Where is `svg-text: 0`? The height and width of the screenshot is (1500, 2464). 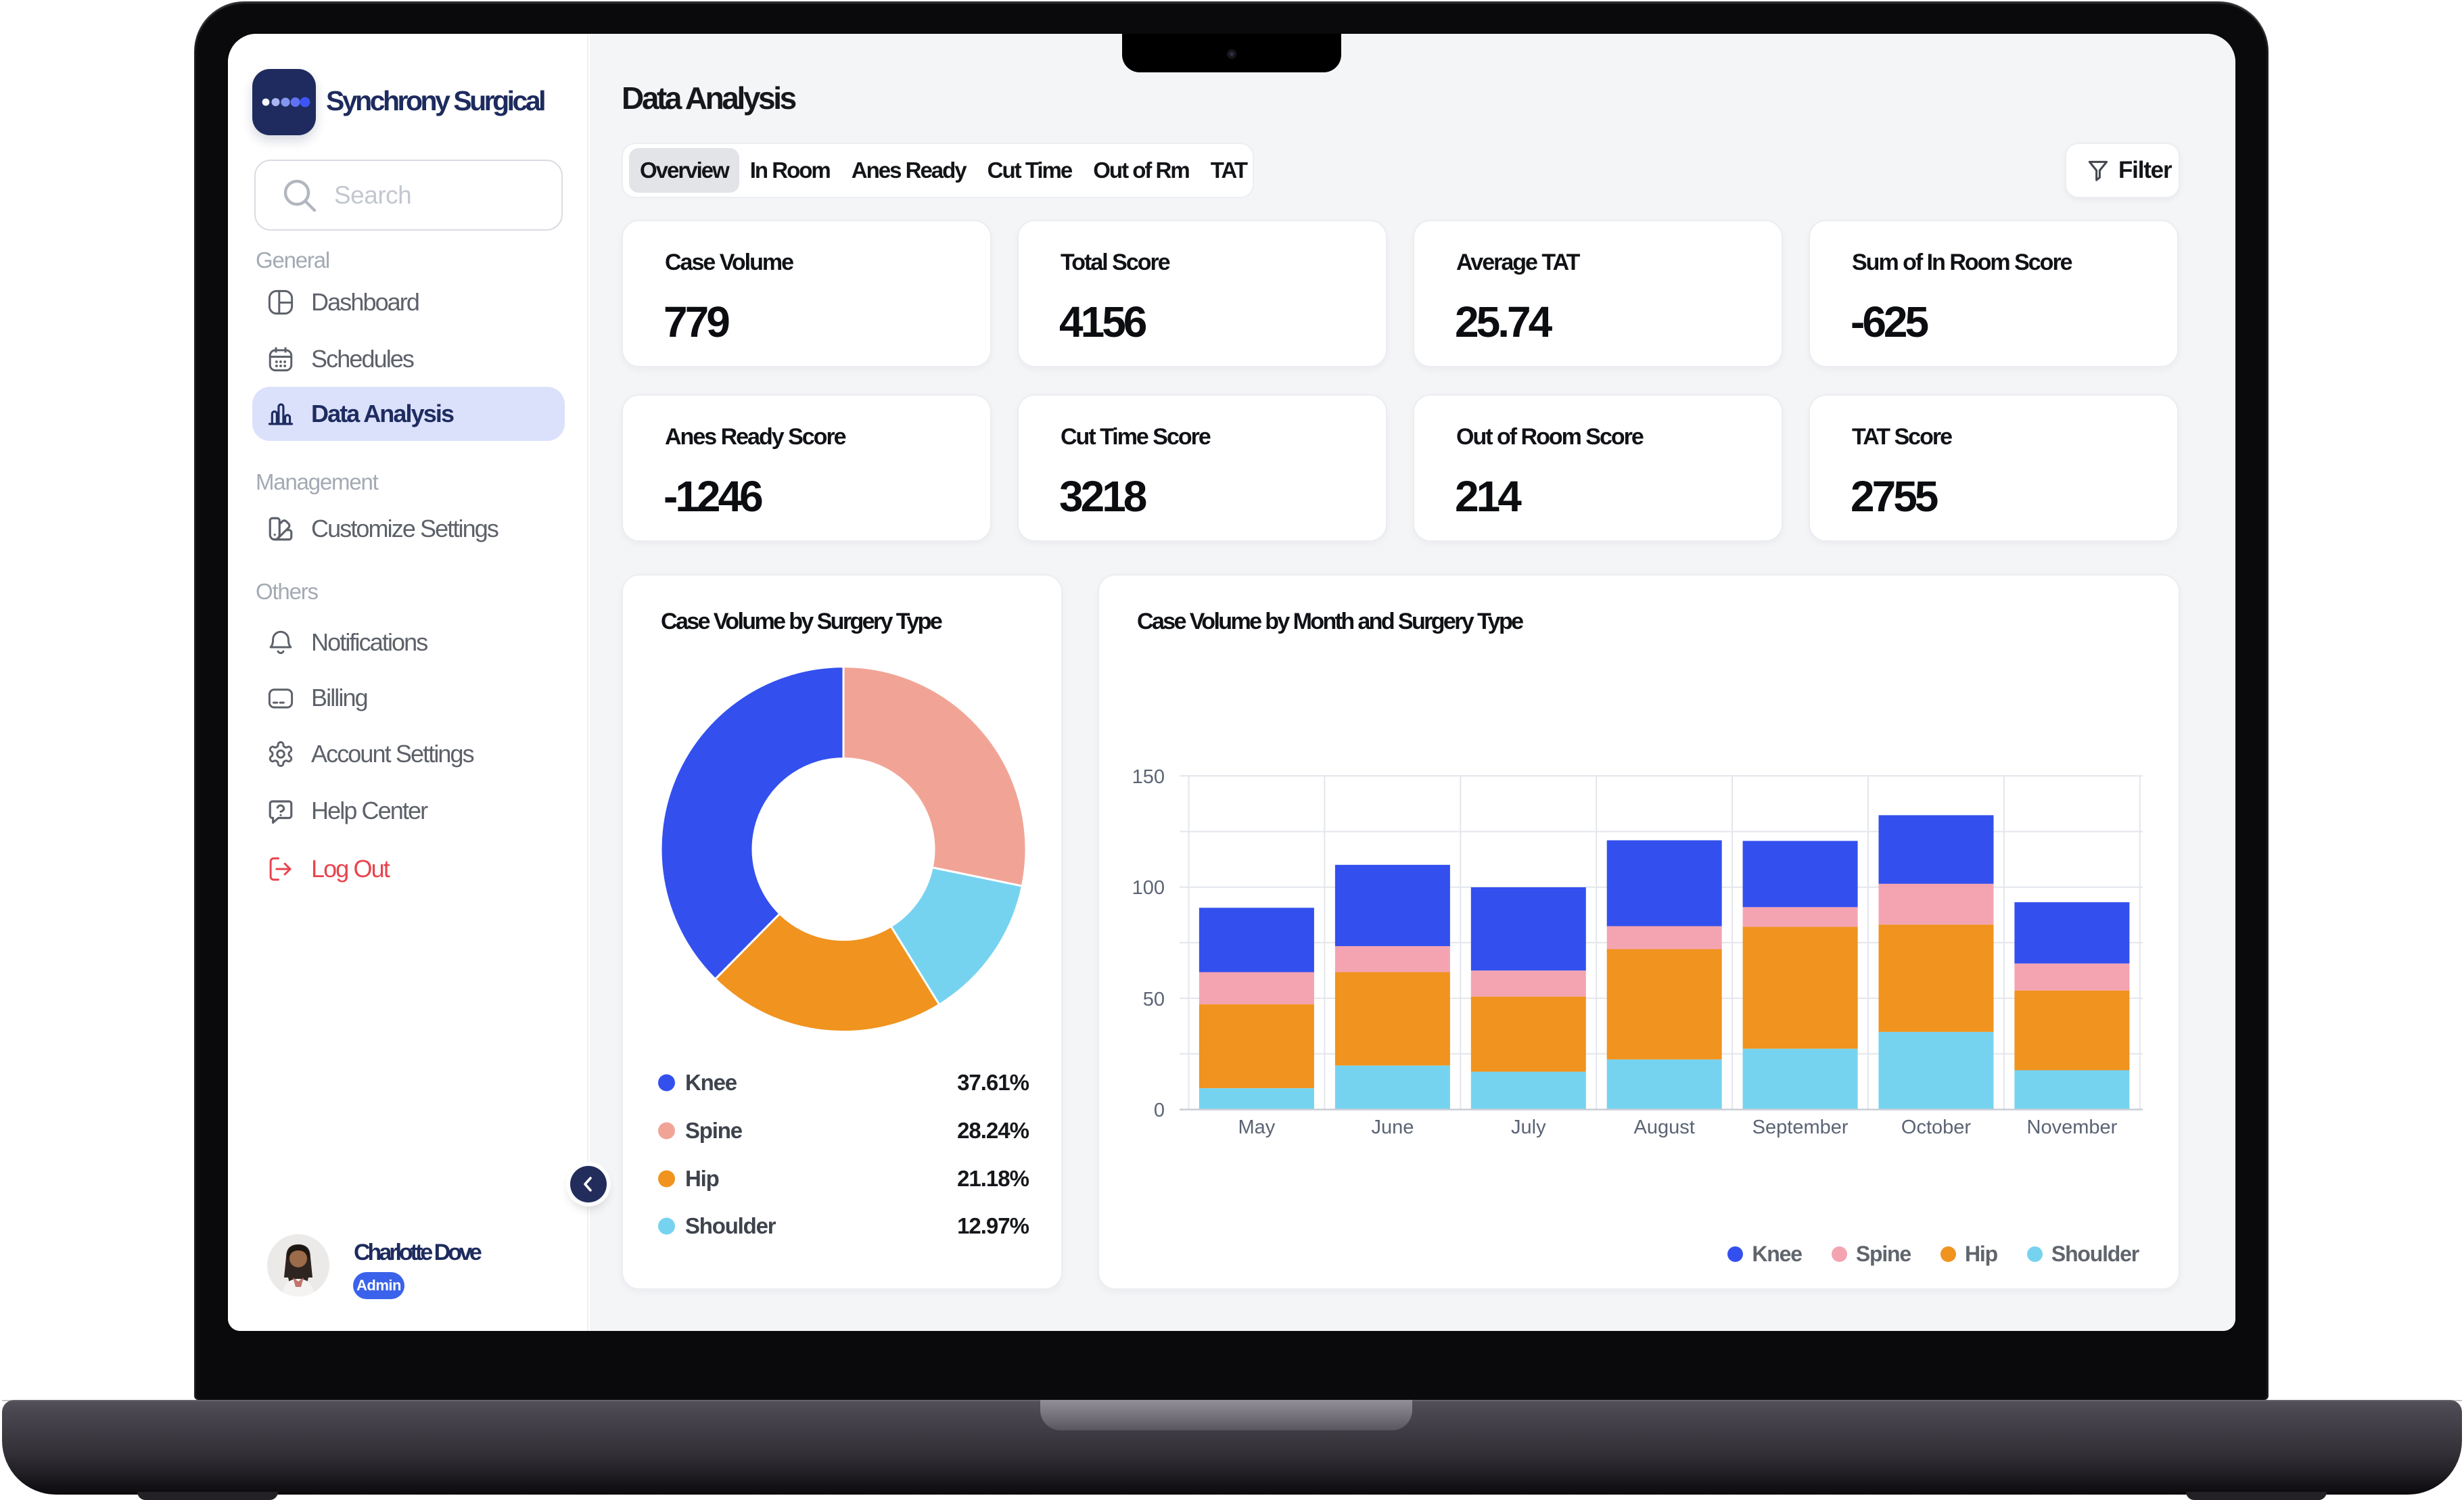 svg-text: 0 is located at coordinates (1159, 1110).